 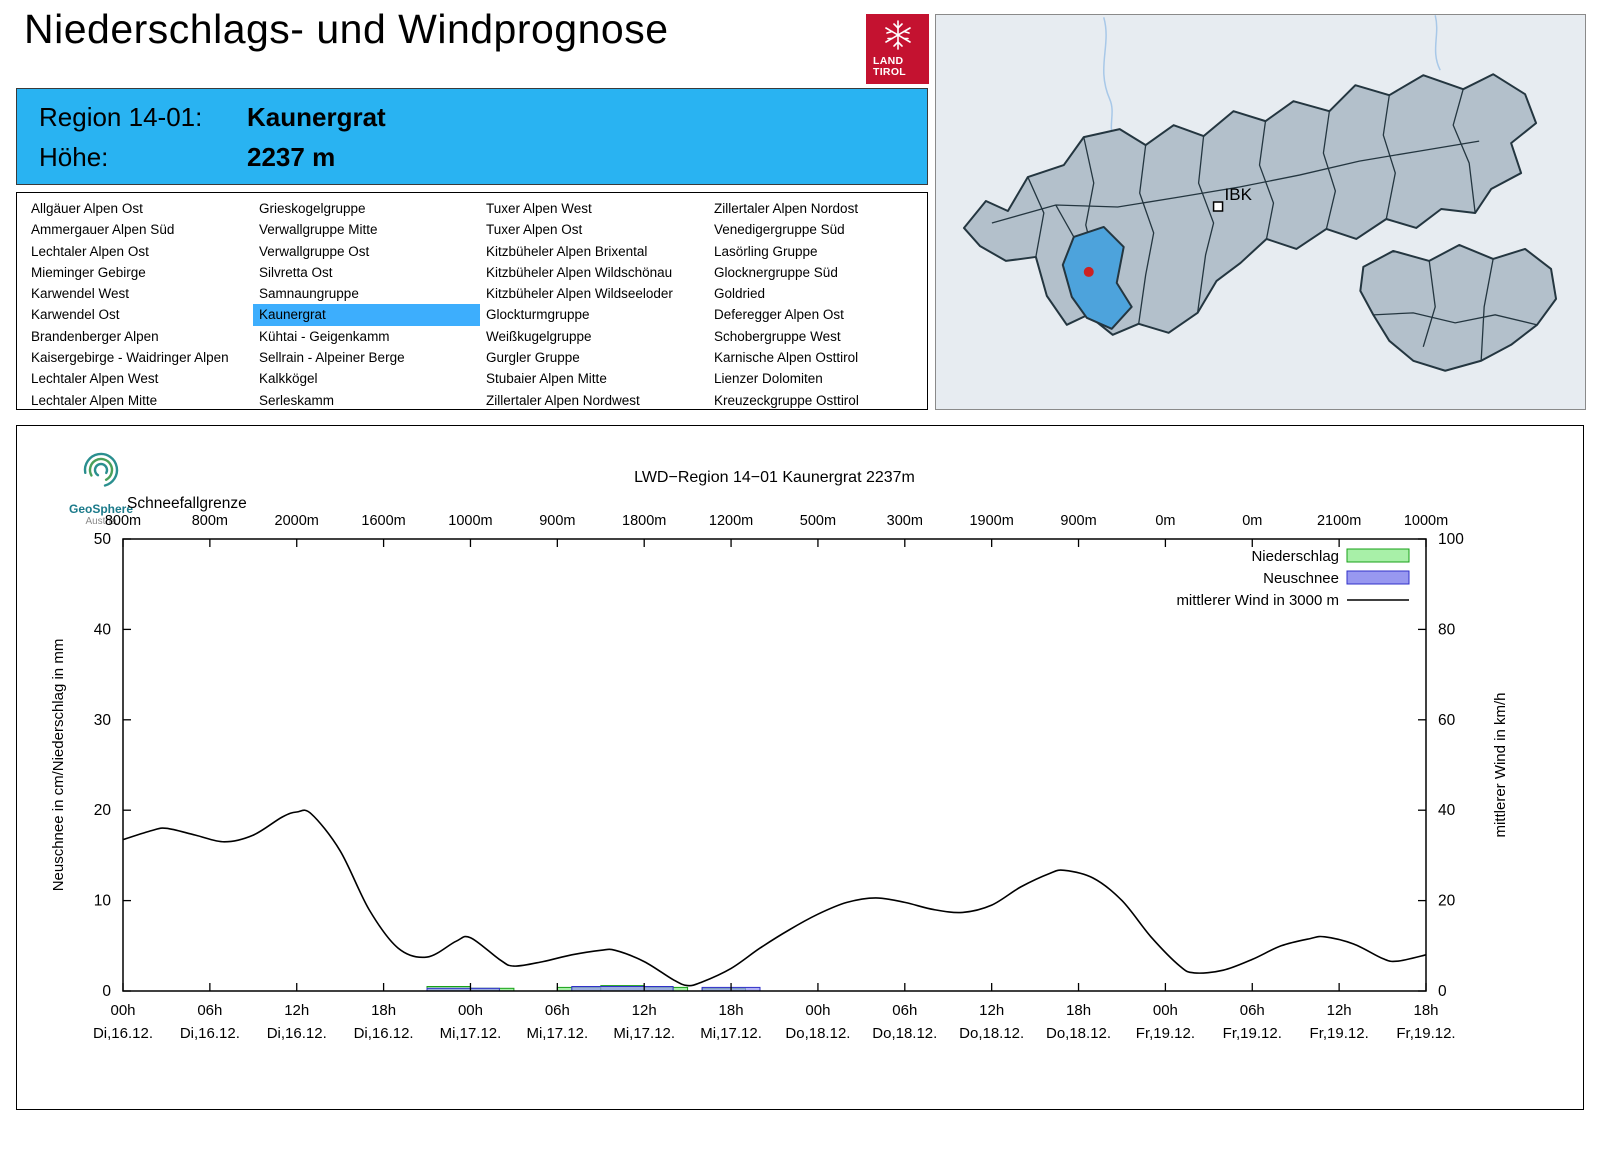 What do you see at coordinates (567, 251) in the screenshot?
I see `region-list-item: Kitzbüheler Alpen Brixental` at bounding box center [567, 251].